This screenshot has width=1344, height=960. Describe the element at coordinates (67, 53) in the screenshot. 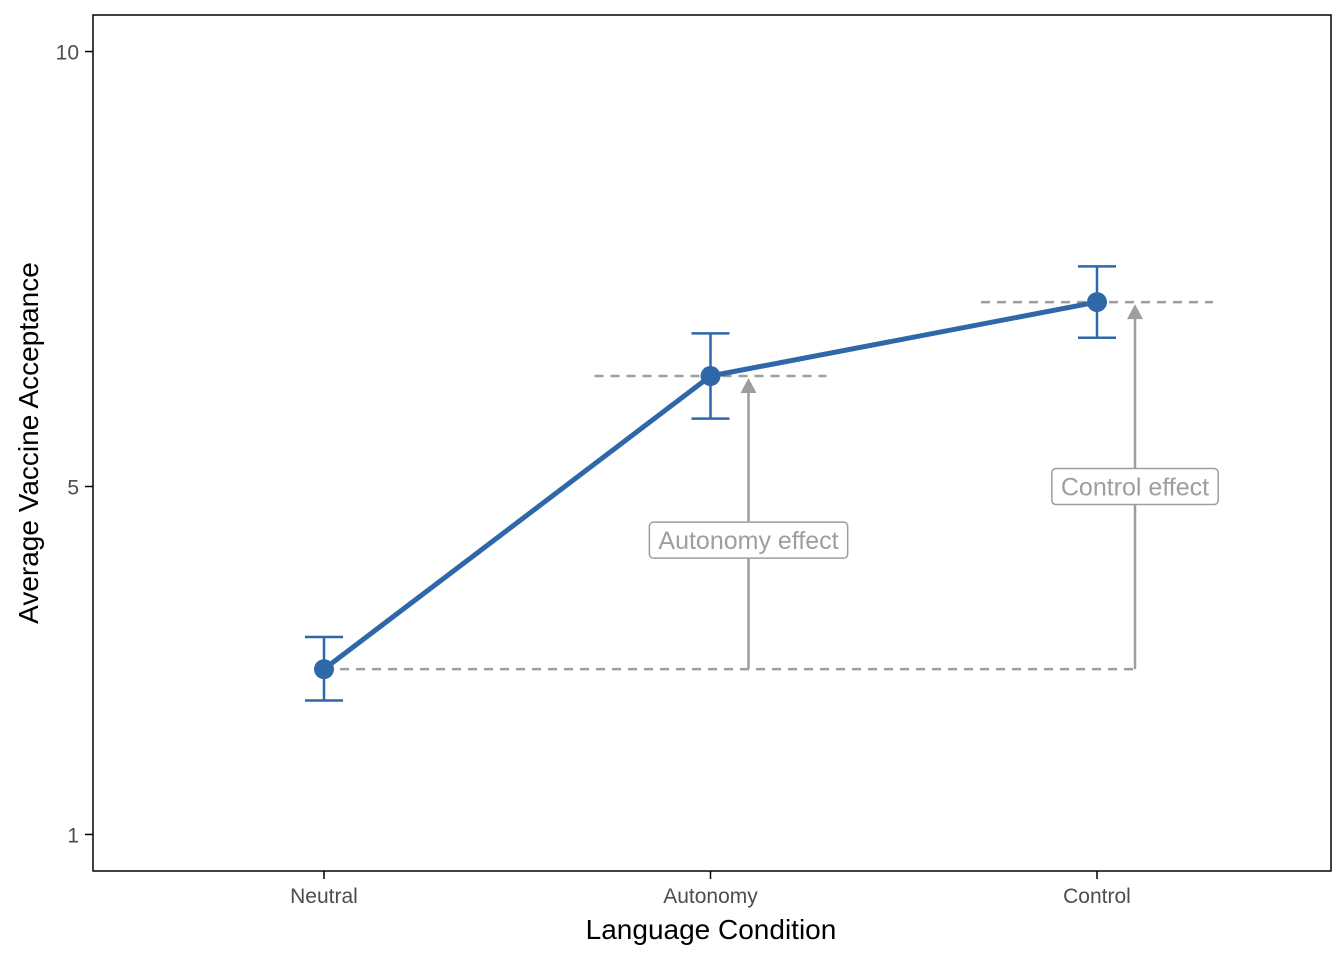

I see `y-tick-label-10: 10` at that location.